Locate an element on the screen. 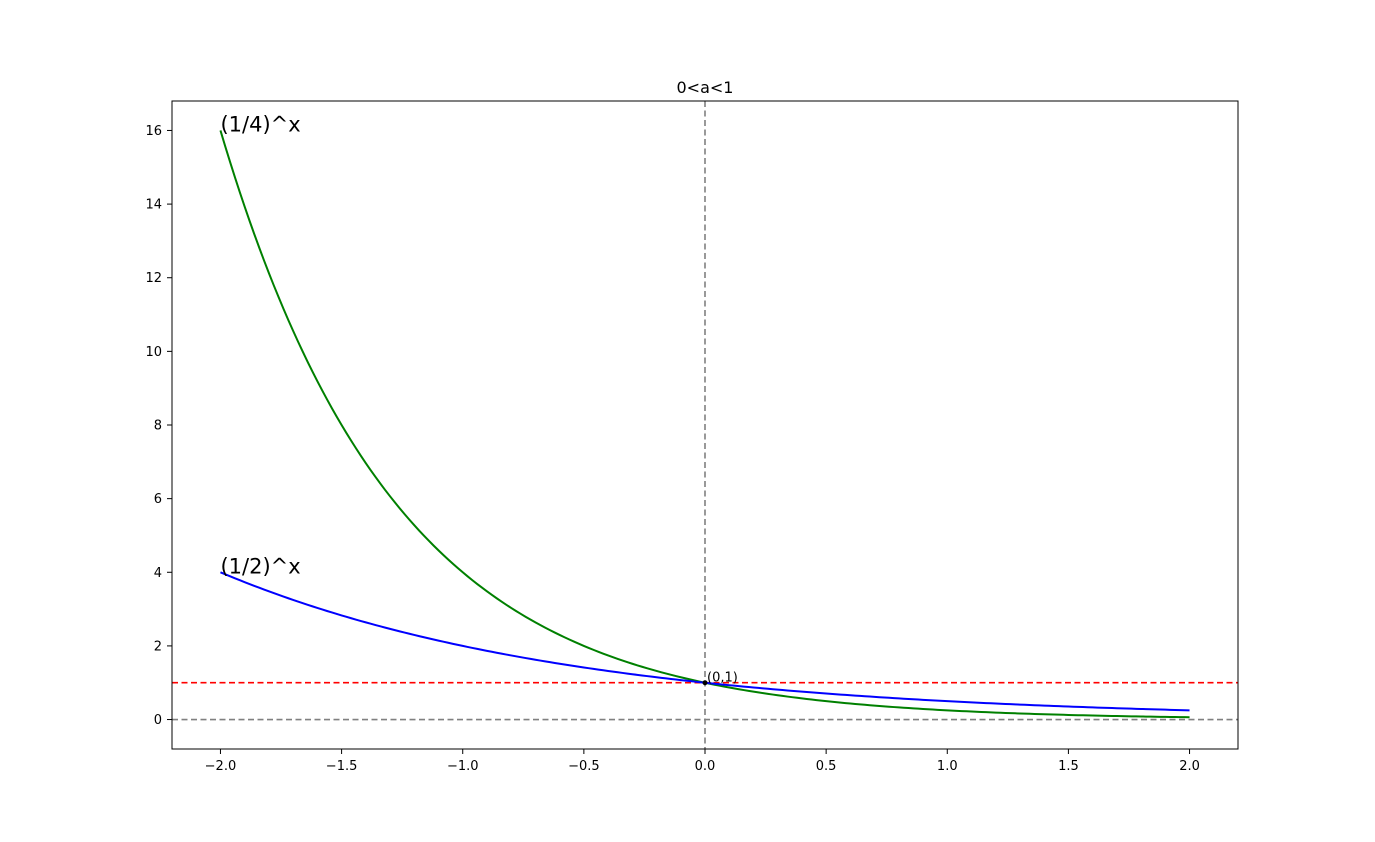 Image resolution: width=1375 pixels, height=842 pixels. y-tick-label: 8 is located at coordinates (158, 426).